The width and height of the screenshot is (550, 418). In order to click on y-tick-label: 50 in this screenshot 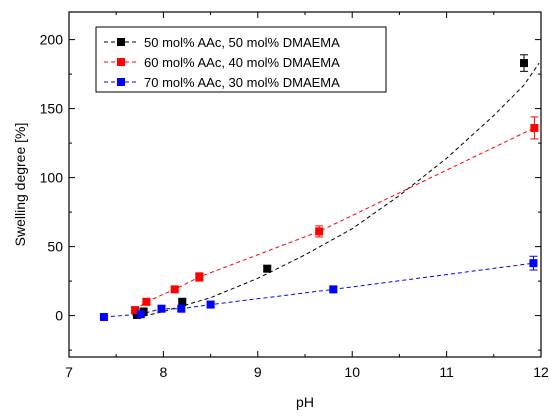, I will do `click(55, 247)`.